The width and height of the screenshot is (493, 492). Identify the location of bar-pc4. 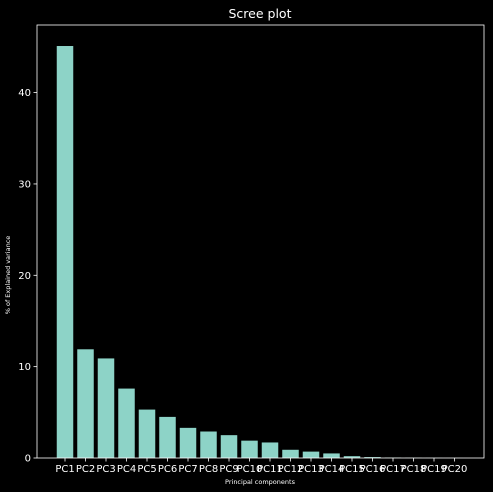
(126, 423).